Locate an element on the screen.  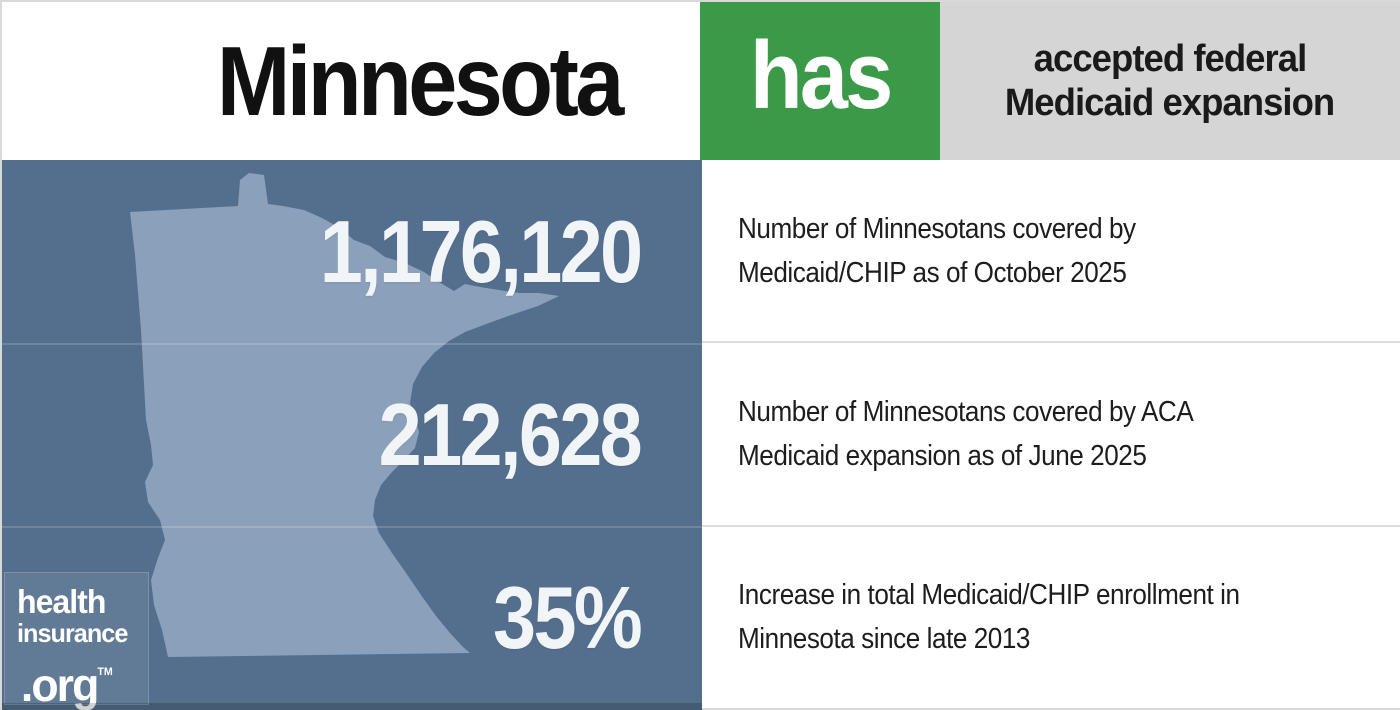
stat-row: 1,176,120 is located at coordinates (352, 251).